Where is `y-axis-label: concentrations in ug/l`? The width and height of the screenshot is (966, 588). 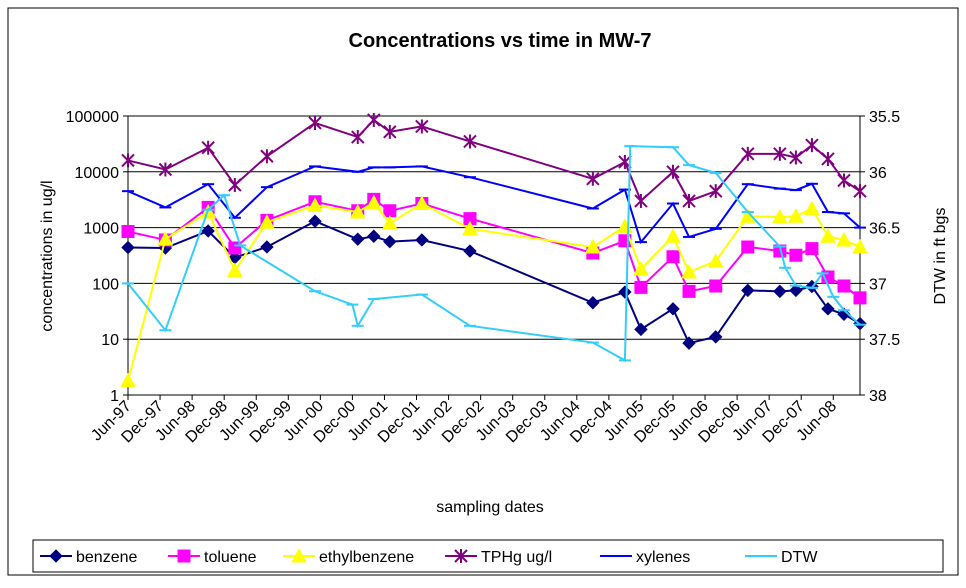 y-axis-label: concentrations in ug/l is located at coordinates (47, 255).